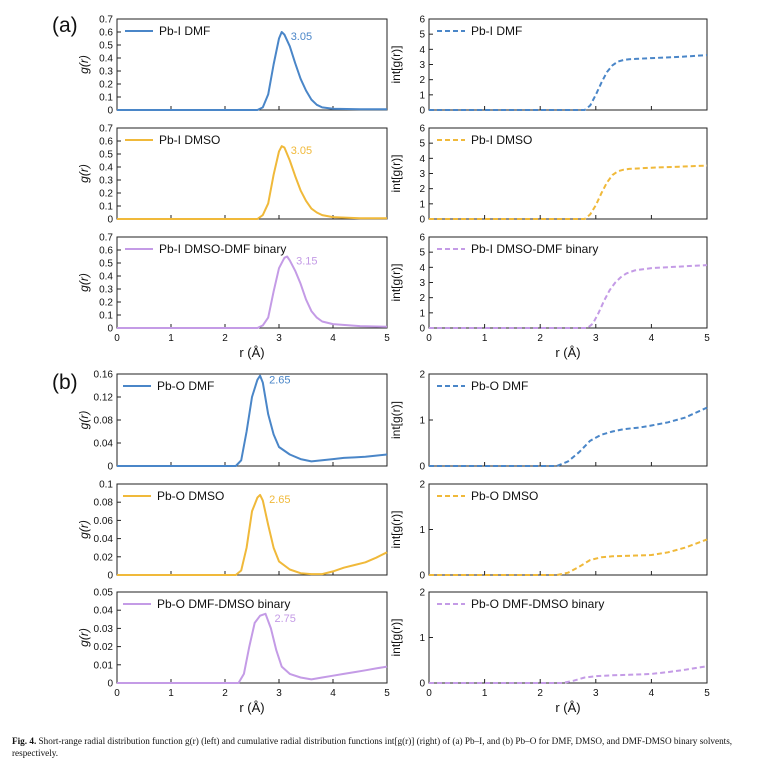 This screenshot has width=762, height=762. What do you see at coordinates (422, 268) in the screenshot?
I see `y-tick-label: 4` at bounding box center [422, 268].